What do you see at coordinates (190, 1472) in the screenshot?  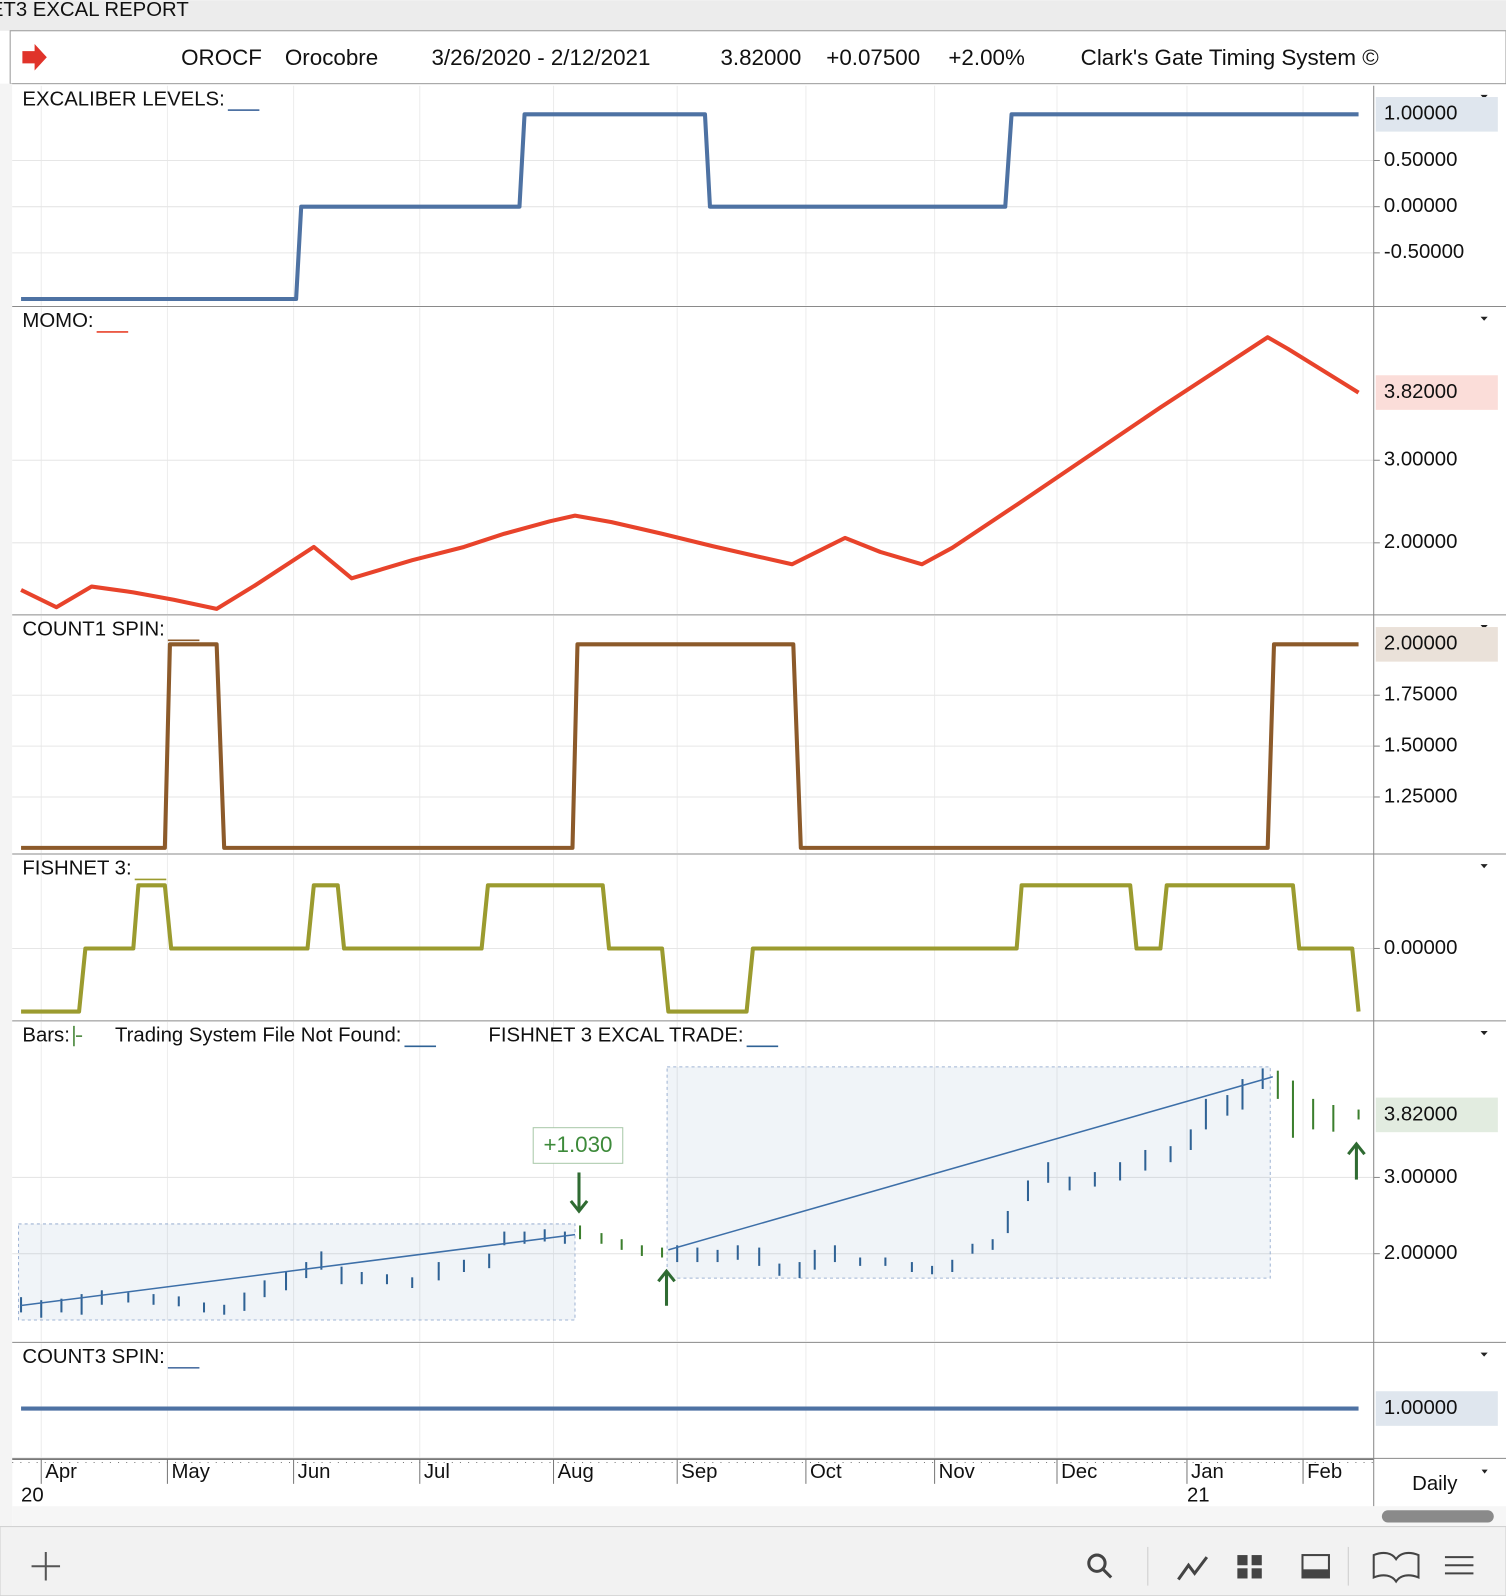 I see `x-tick-label: May` at bounding box center [190, 1472].